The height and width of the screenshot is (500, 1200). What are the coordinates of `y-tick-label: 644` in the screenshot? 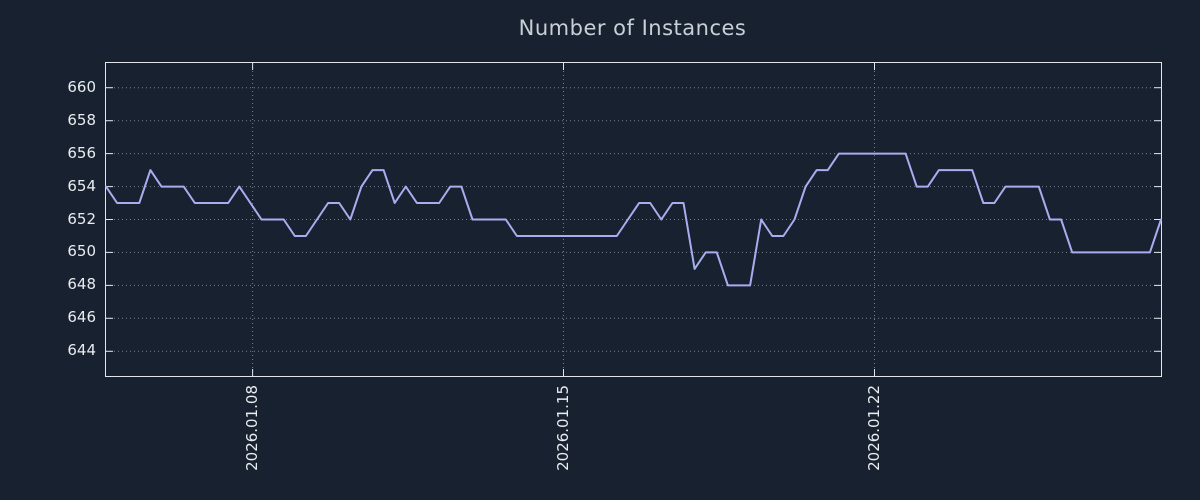 It's located at (81, 350).